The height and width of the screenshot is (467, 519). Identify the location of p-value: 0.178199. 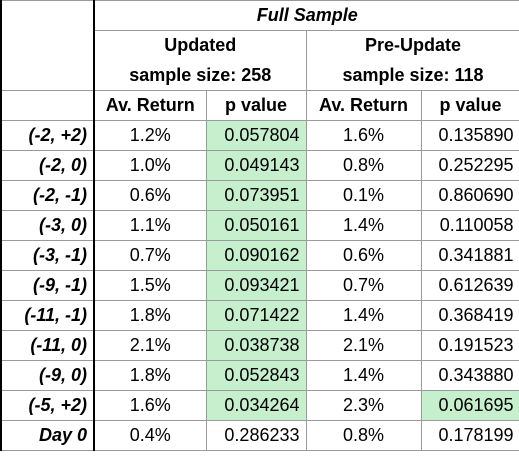
(469, 435).